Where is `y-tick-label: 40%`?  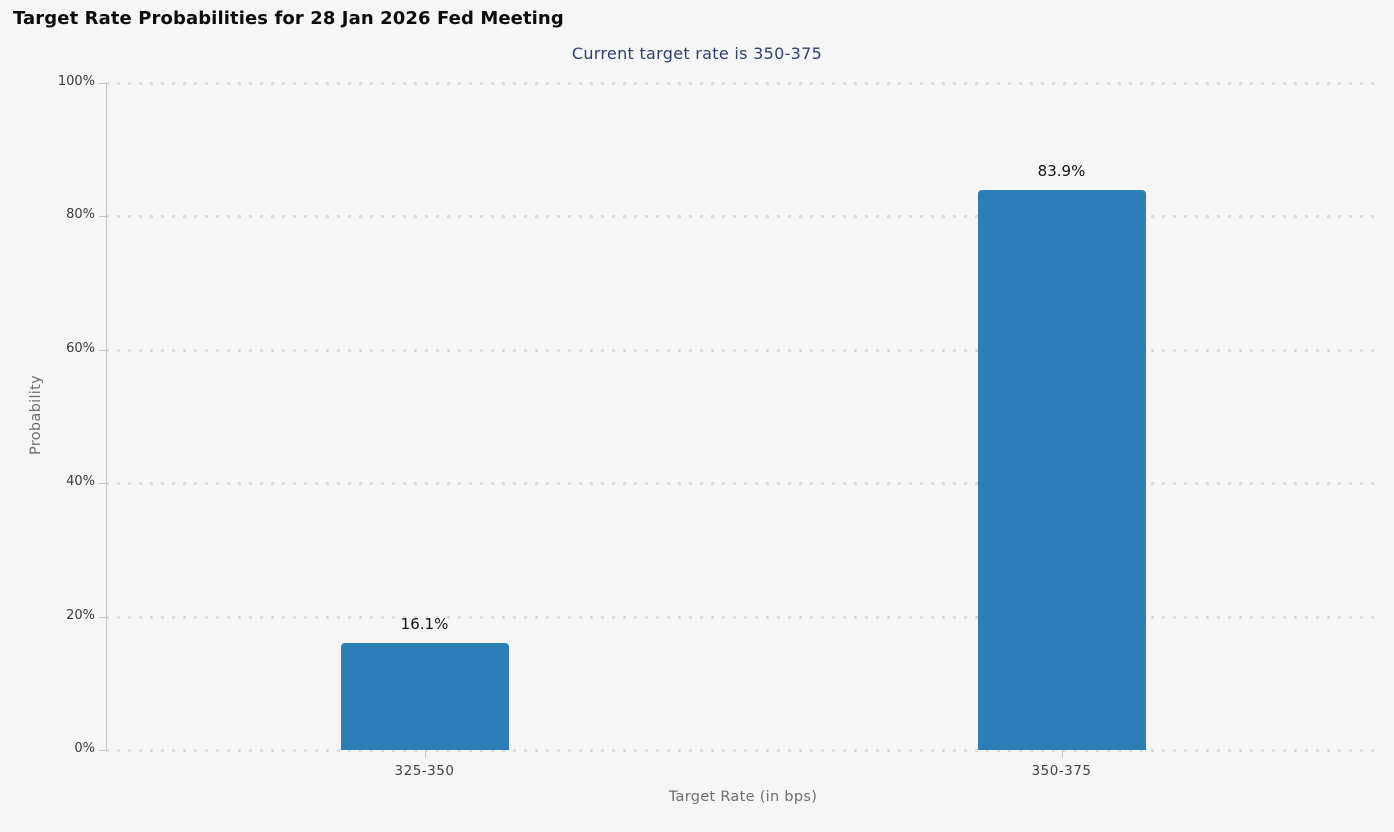 y-tick-label: 40% is located at coordinates (80, 482).